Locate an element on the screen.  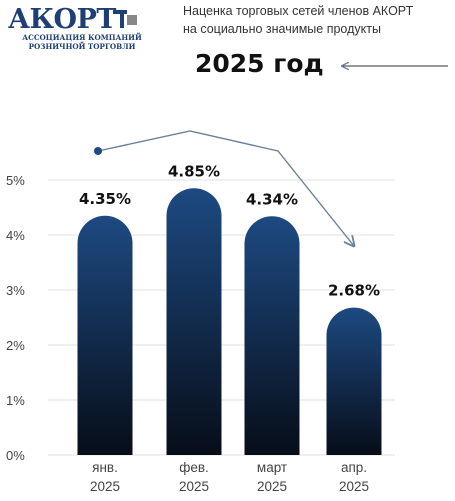
y-tick-label: 4% is located at coordinates (15, 235).